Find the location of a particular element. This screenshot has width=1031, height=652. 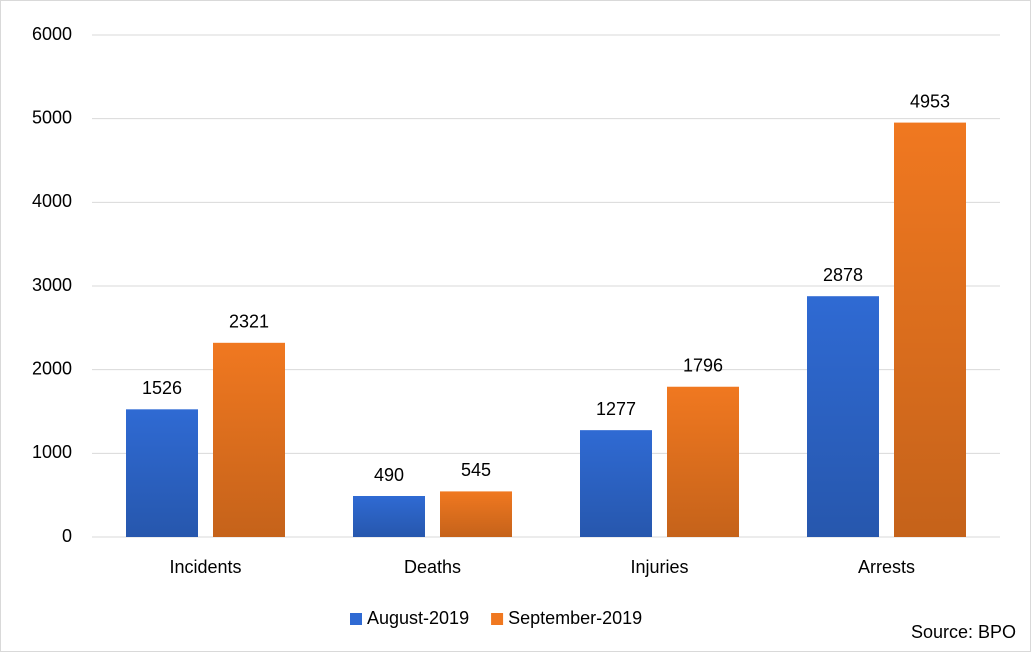

x-tick-label: Incidents is located at coordinates (205, 567).